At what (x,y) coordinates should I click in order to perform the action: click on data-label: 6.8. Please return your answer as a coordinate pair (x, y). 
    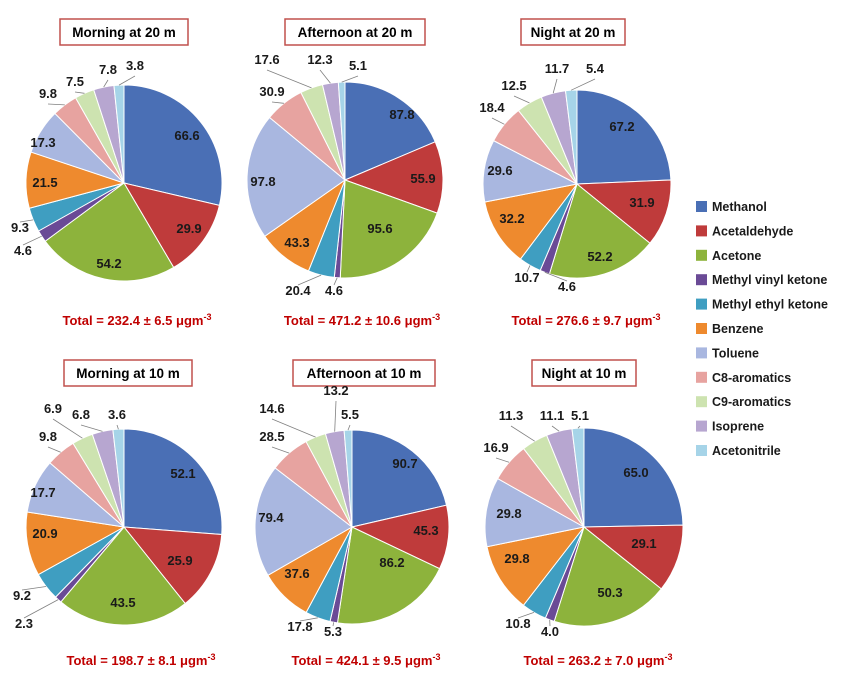
    Looking at the image, I should click on (81, 414).